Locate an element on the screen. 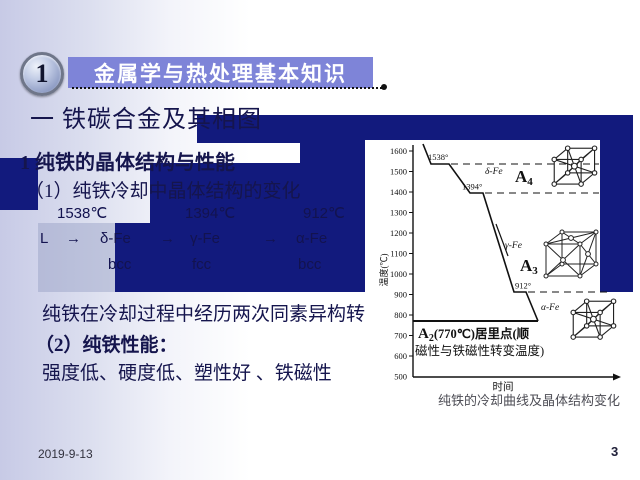 Image resolution: width=640 pixels, height=480 pixels. slide-title: 金属学与热处理基本知识 is located at coordinates (220, 74).